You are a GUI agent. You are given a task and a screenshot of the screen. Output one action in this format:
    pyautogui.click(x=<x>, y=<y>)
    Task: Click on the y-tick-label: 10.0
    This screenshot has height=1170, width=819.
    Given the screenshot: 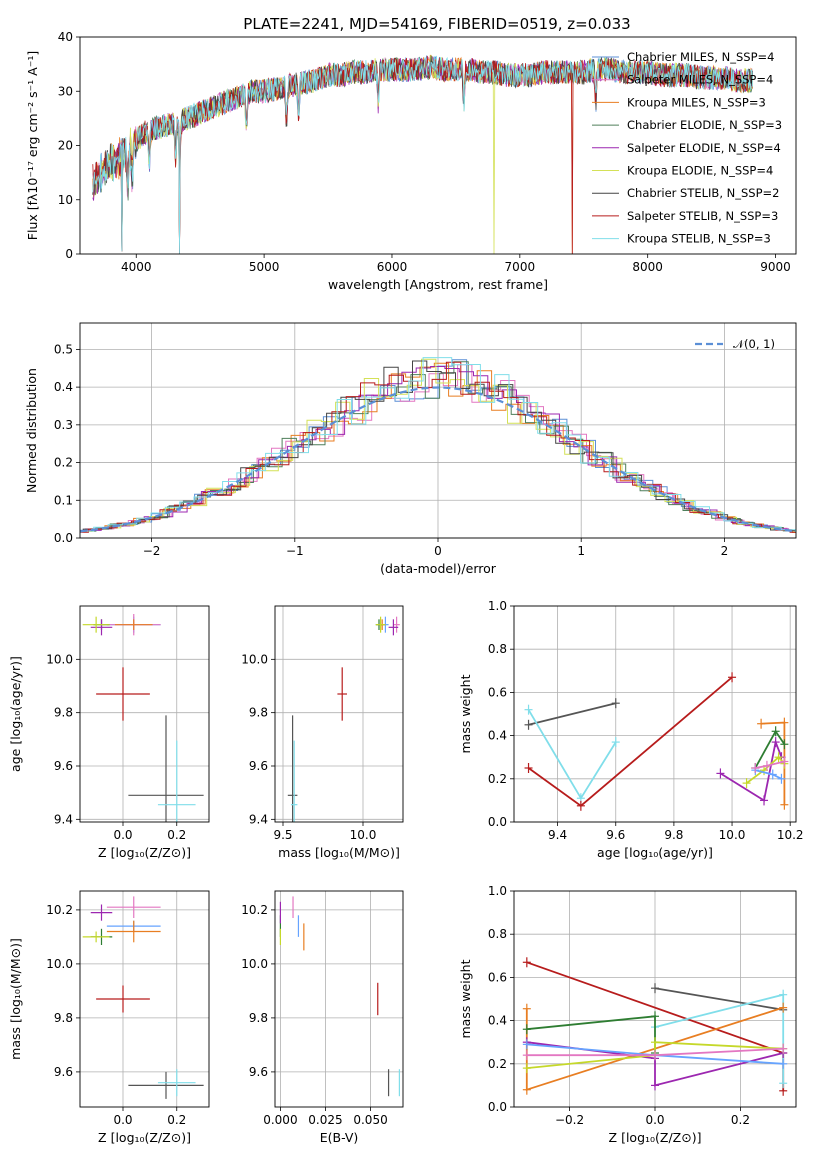 What is the action you would take?
    pyautogui.click(x=59, y=964)
    